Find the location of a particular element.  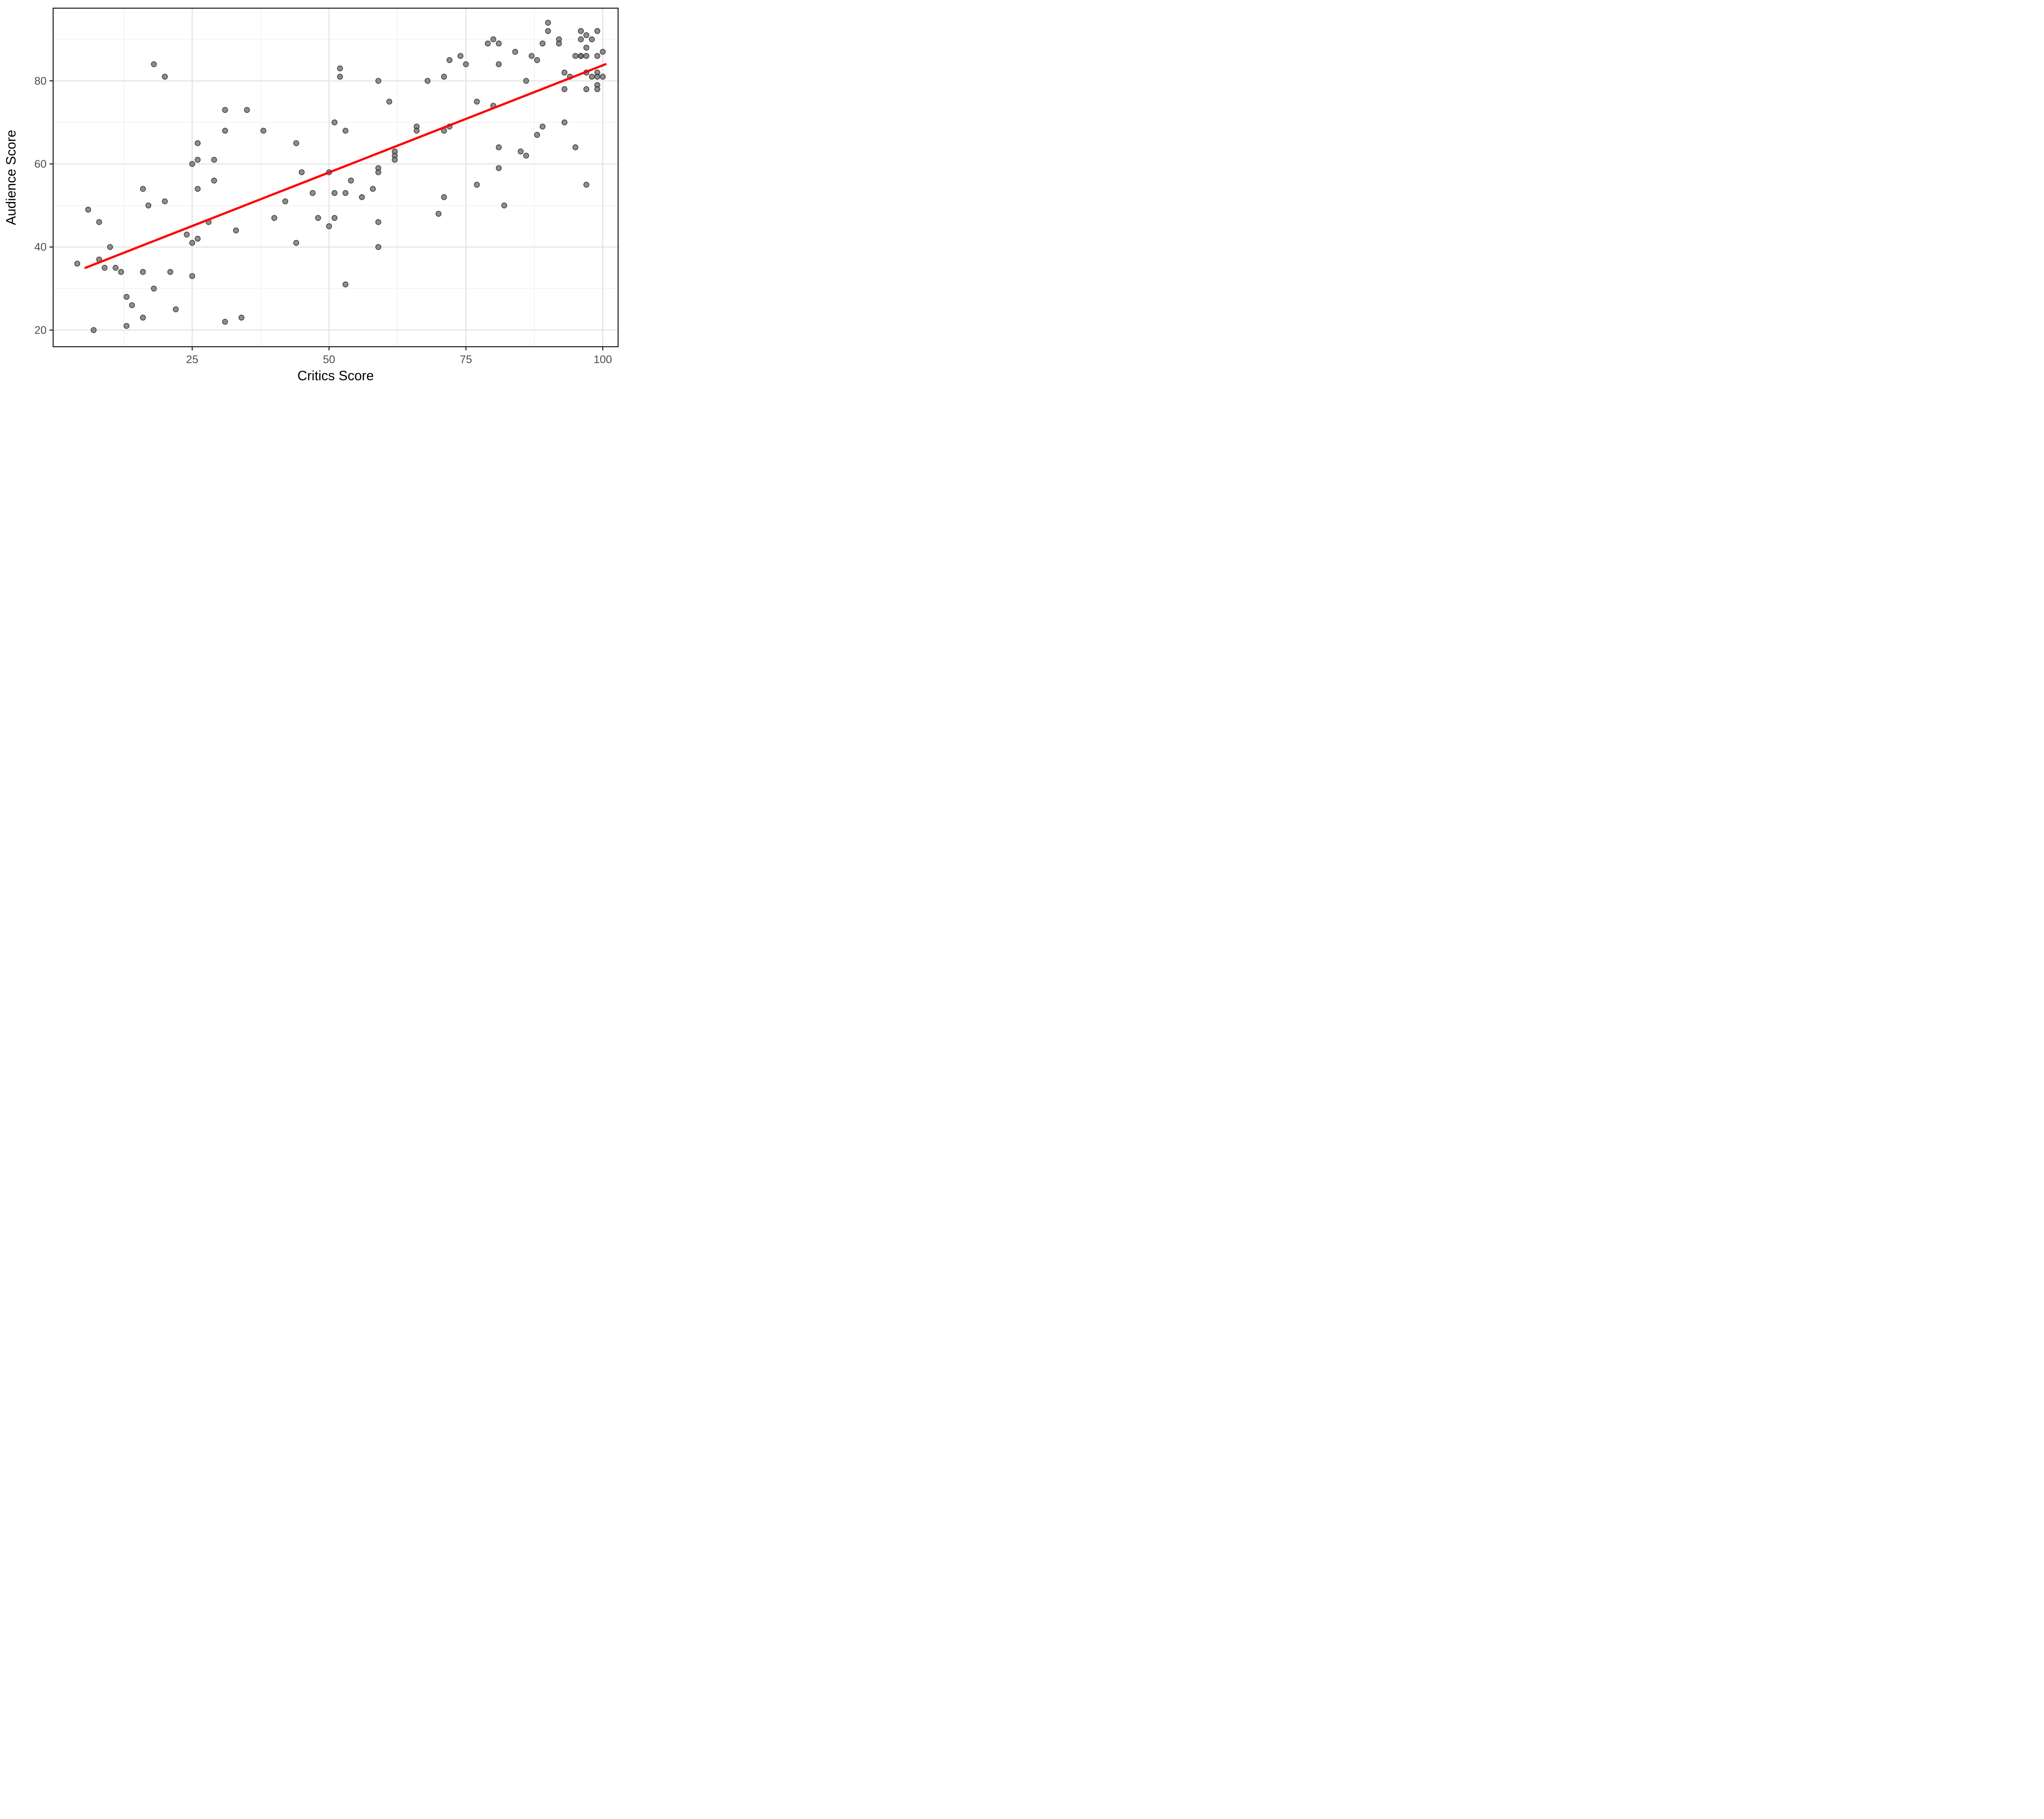

x-tick-label: 75 is located at coordinates (466, 359).